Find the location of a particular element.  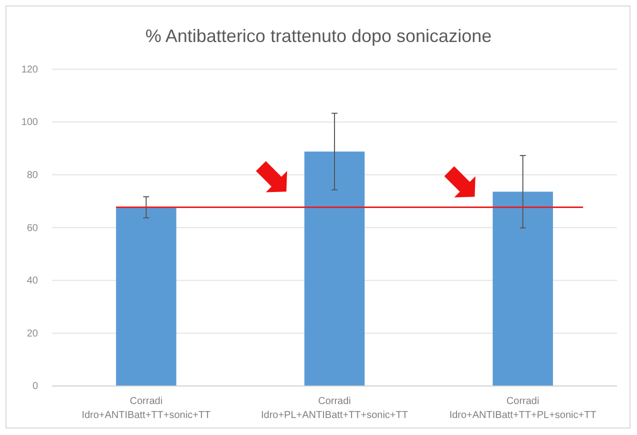

y-tick-label: 100 is located at coordinates (29, 122).